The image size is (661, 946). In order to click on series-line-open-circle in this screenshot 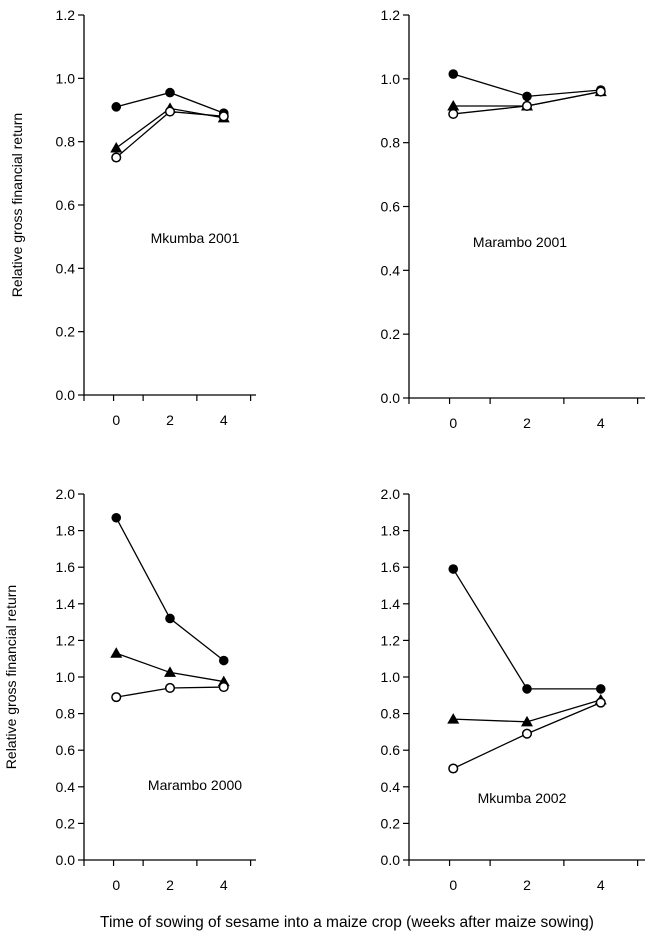, I will do `click(169, 134)`.